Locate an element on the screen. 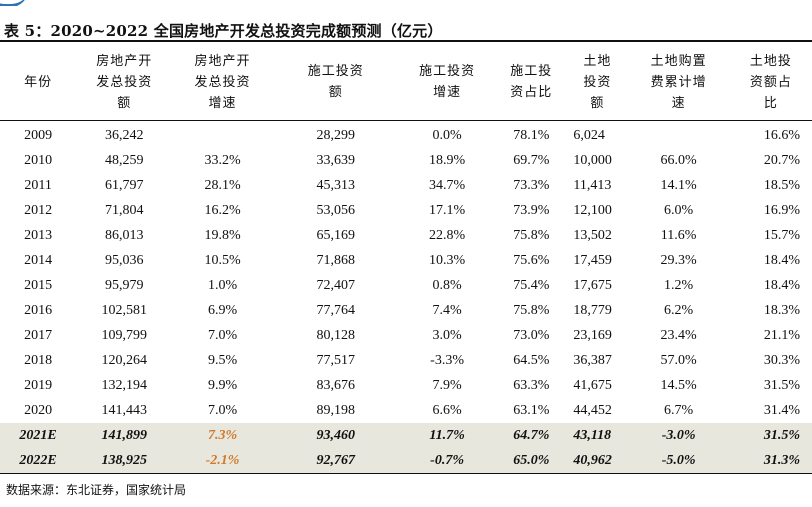 This screenshot has width=812, height=507. table-cell: 64.7% is located at coordinates (531, 435).